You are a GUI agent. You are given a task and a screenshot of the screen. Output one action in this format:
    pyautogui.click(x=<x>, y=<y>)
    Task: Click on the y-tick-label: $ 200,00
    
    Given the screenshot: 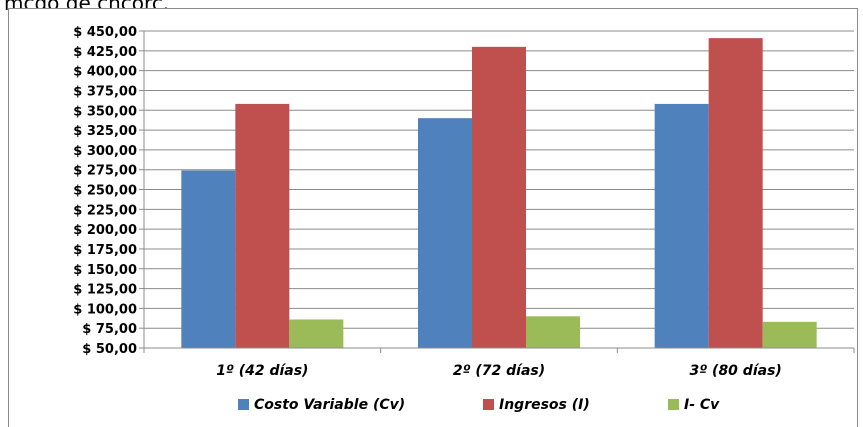 What is the action you would take?
    pyautogui.click(x=105, y=230)
    